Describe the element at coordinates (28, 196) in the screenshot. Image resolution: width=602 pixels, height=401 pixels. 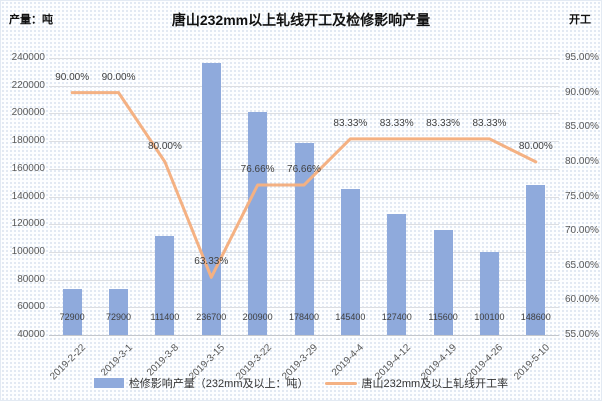
I see `y-axis-tick-label: 140000` at that location.